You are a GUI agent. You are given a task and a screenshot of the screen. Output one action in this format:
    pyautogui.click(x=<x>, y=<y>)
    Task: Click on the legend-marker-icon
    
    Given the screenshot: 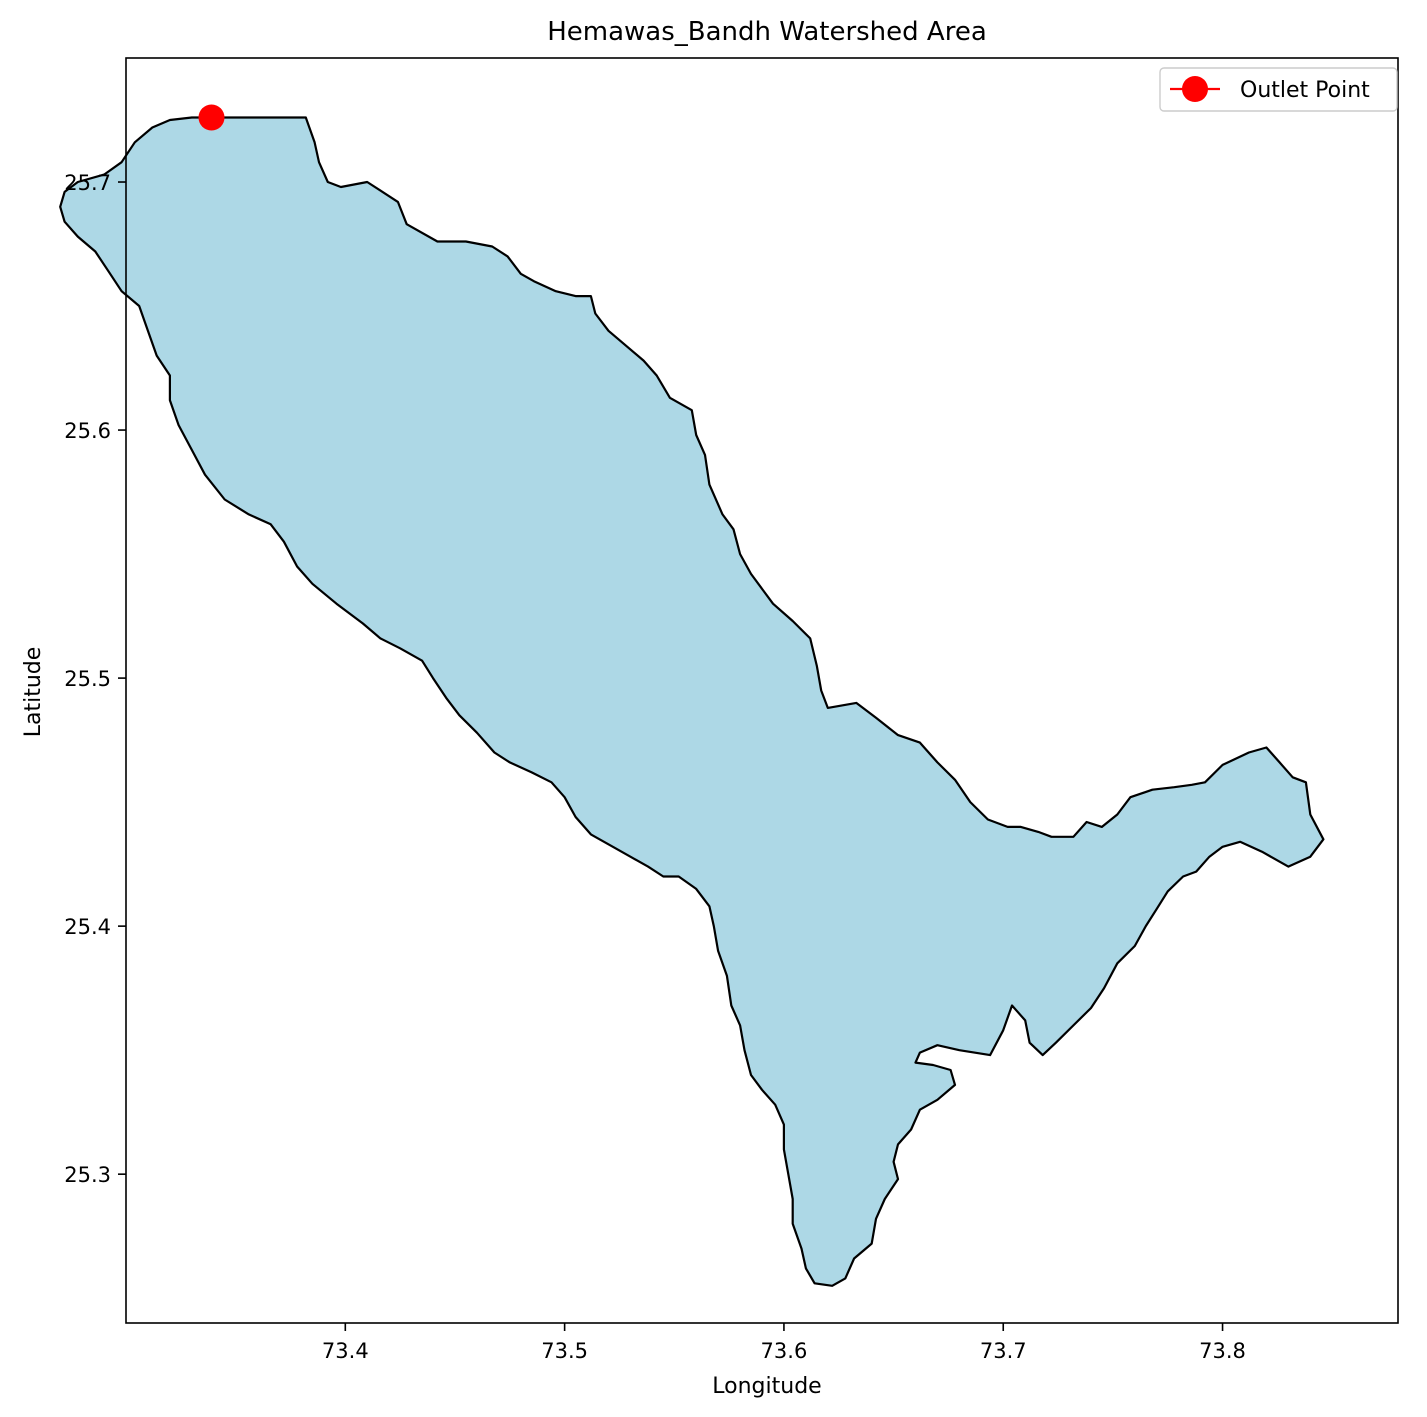 What is the action you would take?
    pyautogui.click(x=1195, y=89)
    